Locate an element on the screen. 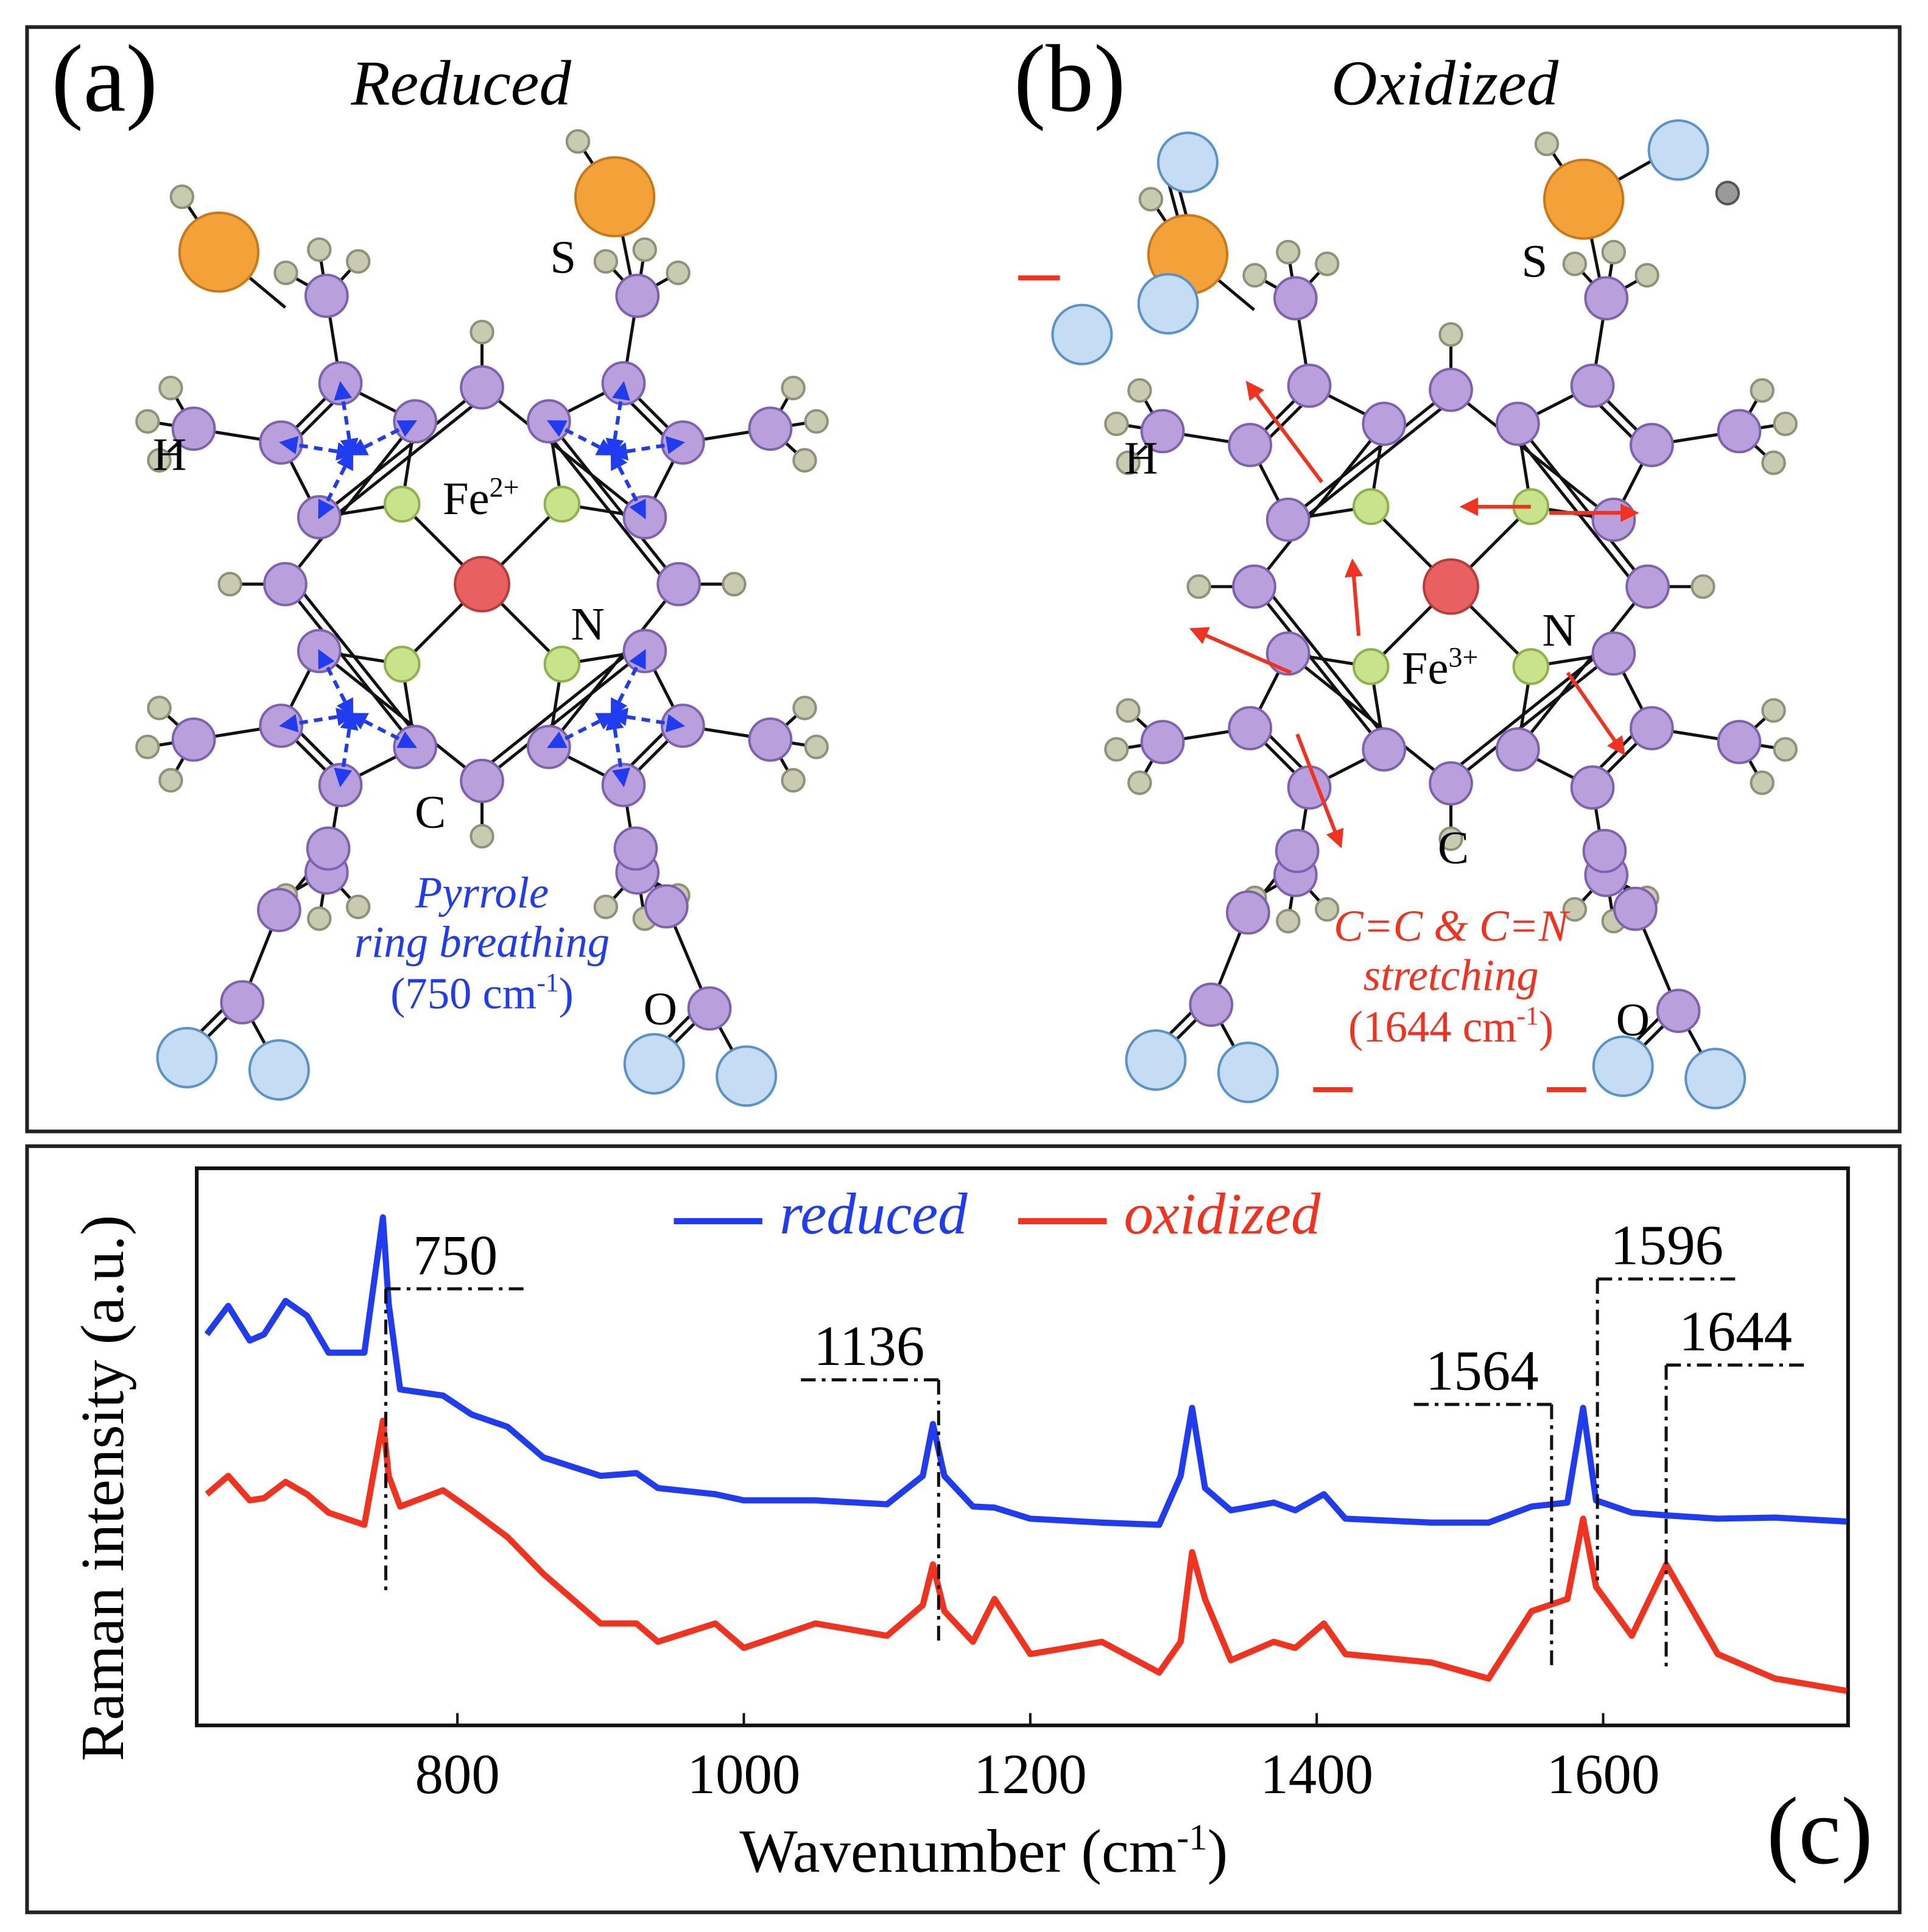 This screenshot has height=1932, width=1928. mode-text: C=C & C=N is located at coordinates (1452, 926).